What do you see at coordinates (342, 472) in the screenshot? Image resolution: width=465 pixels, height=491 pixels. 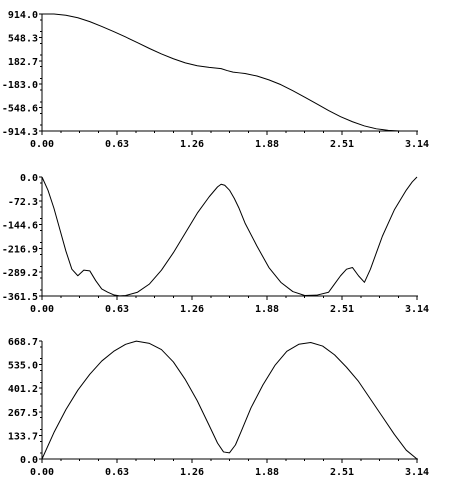 I see `amplitude-x-tick-label: 2.51` at bounding box center [342, 472].